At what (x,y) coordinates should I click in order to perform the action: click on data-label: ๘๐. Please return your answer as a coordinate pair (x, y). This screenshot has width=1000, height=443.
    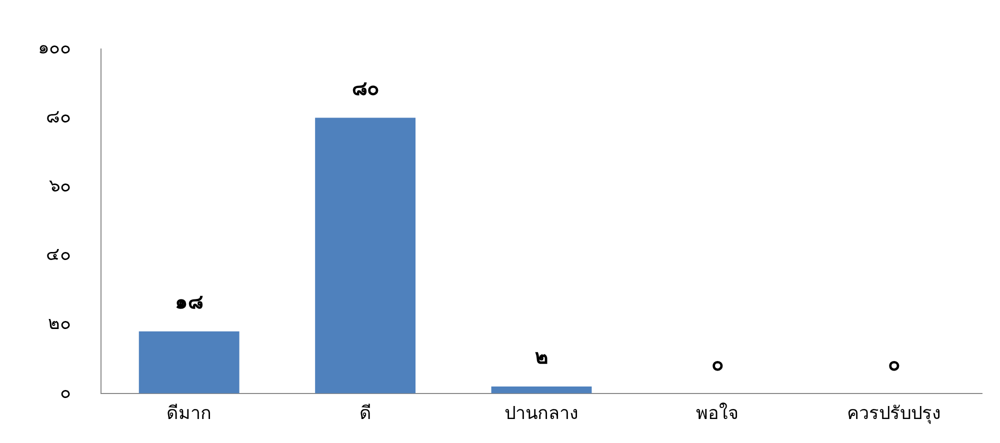
    Looking at the image, I should click on (365, 88).